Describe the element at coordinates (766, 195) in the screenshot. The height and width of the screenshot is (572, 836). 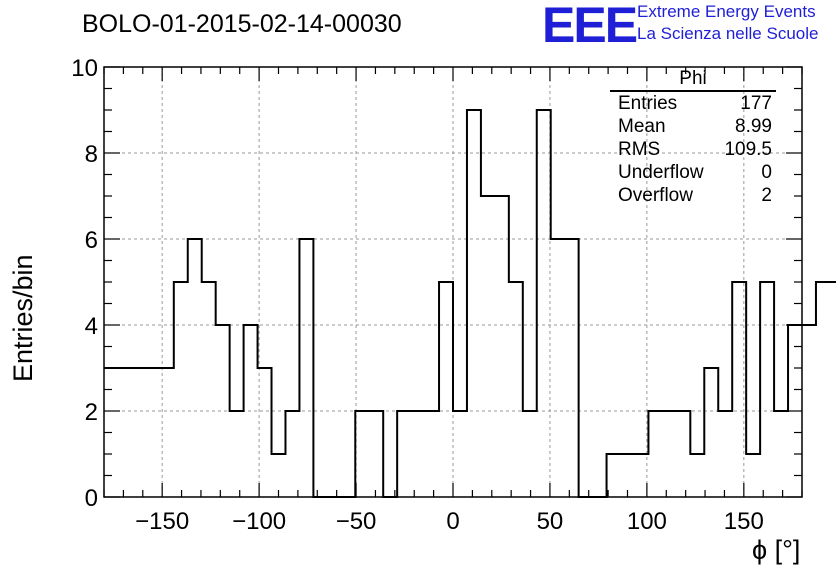
I see `stats-value: 2` at that location.